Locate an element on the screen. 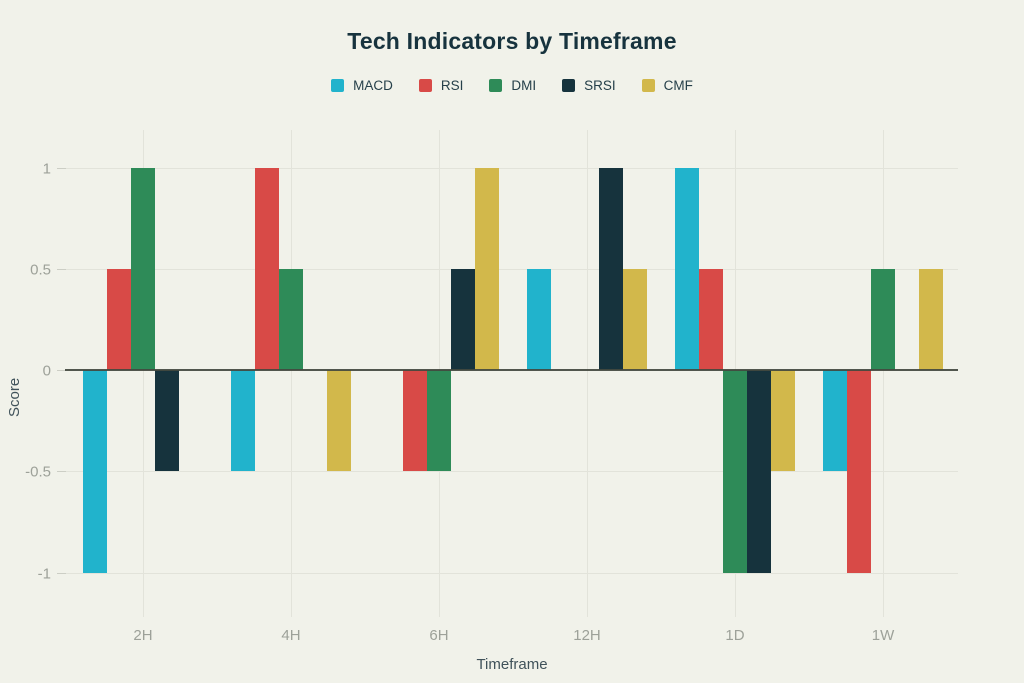  bar-rsi-6h is located at coordinates (415, 421).